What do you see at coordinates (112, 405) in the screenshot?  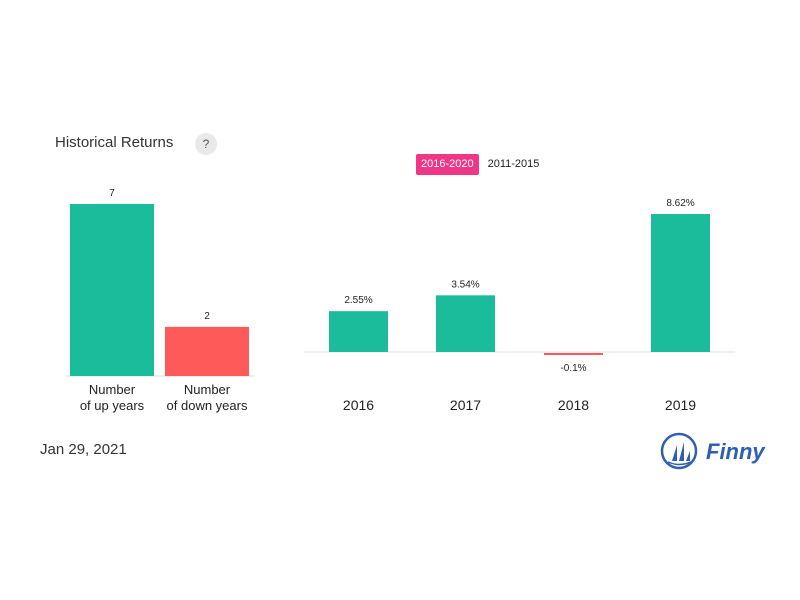 I see `category-label-0-1: of up years` at bounding box center [112, 405].